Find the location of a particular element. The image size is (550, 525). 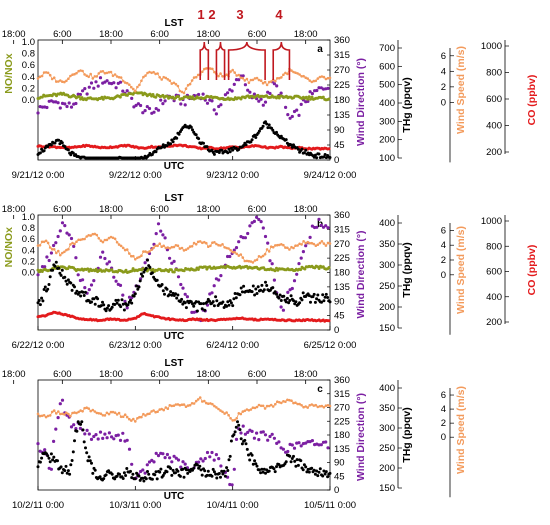

thg-tick-label: 150 is located at coordinates (387, 328).